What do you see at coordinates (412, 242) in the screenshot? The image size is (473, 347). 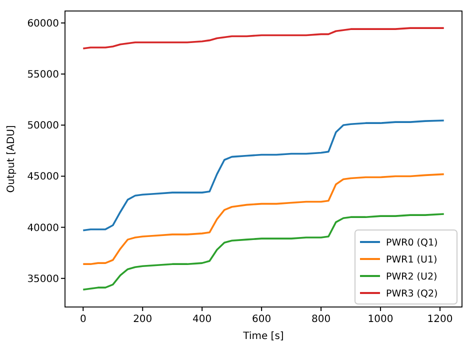 I see `legend-label: PWR0 (Q1)` at bounding box center [412, 242].